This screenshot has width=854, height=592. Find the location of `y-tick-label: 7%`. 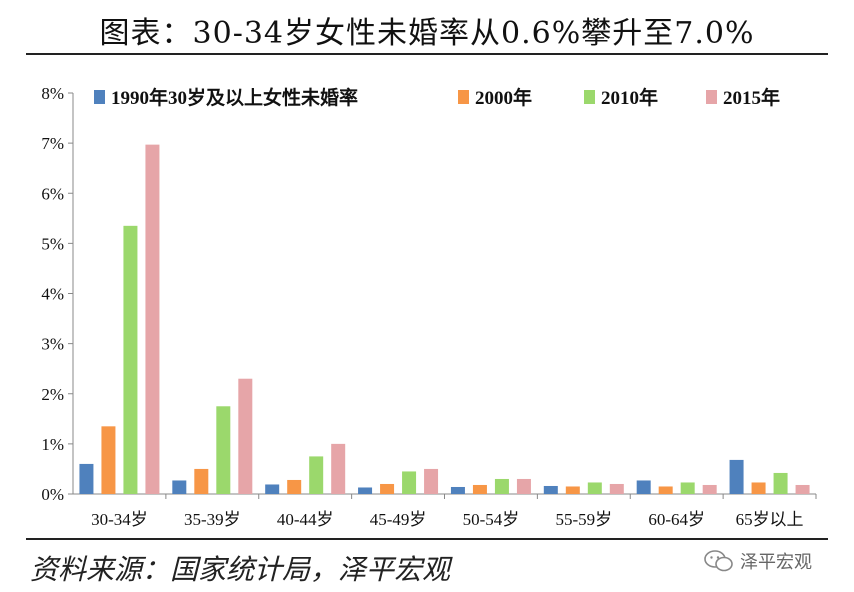

y-tick-label: 7% is located at coordinates (52, 143).